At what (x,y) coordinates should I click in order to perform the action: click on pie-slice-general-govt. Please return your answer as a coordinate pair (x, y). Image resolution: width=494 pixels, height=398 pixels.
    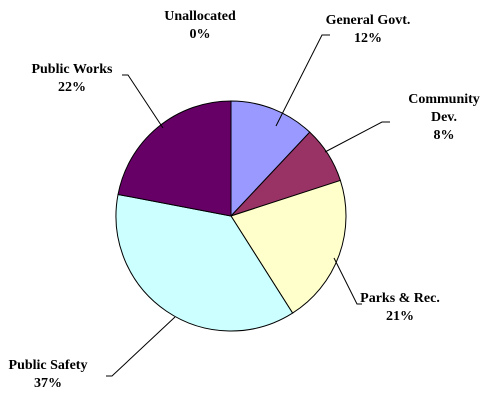
    Looking at the image, I should click on (270, 159).